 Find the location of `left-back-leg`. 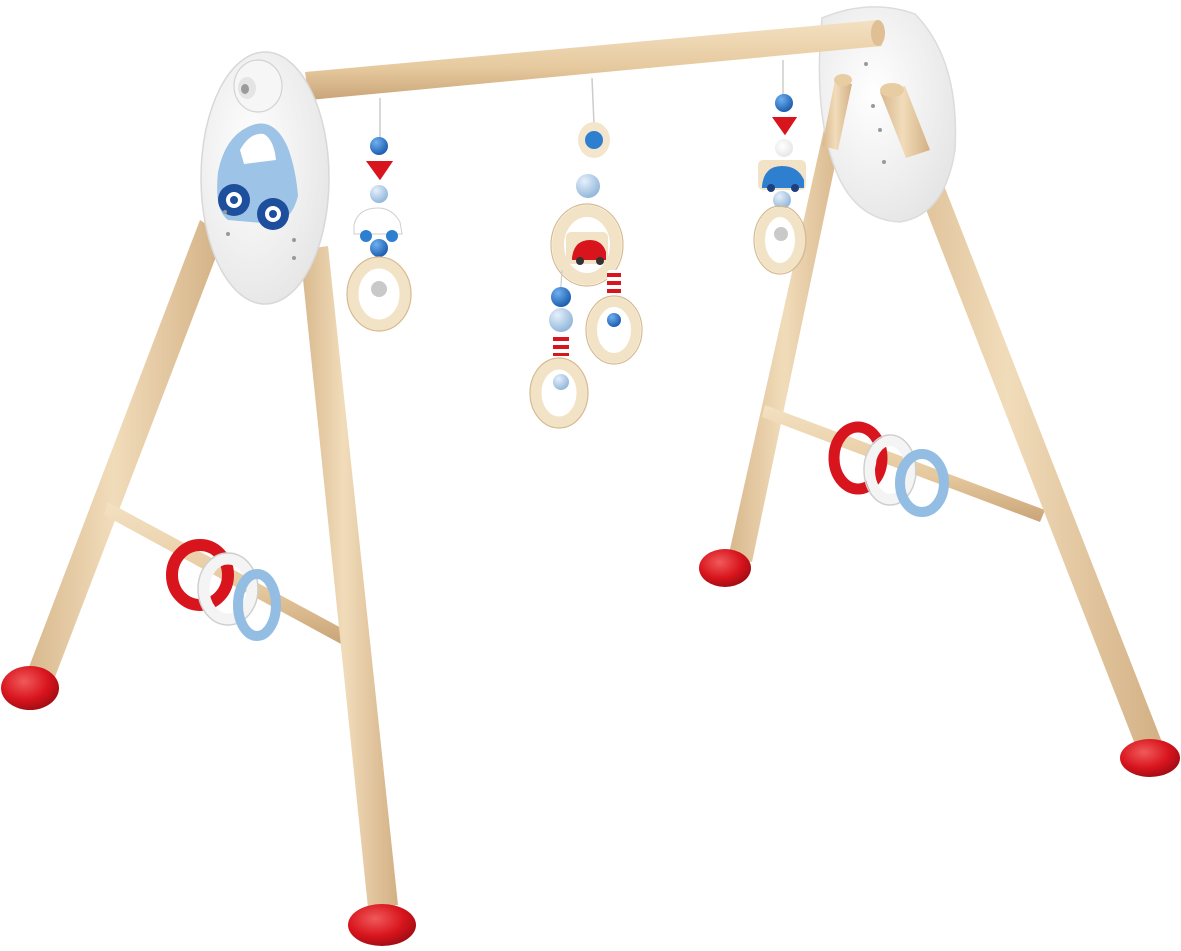

left-back-leg is located at coordinates (124, 455).